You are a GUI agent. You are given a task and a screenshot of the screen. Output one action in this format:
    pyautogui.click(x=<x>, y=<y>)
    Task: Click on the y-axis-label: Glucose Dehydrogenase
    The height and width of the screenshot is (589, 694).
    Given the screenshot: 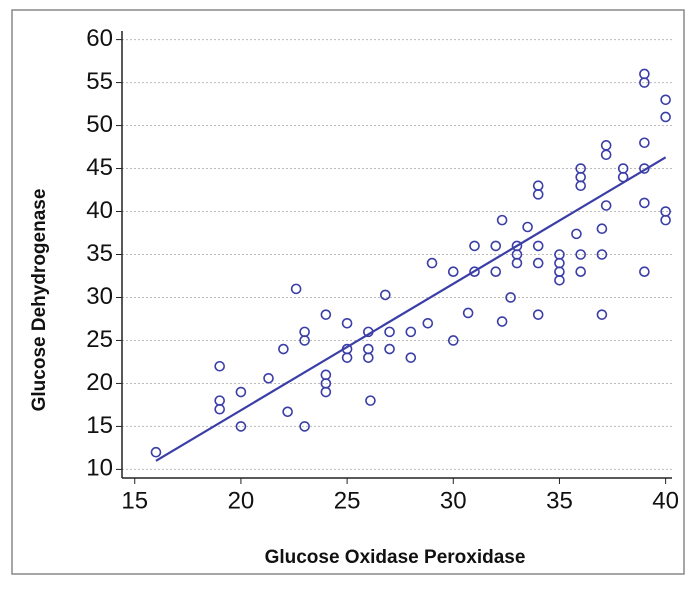 What is the action you would take?
    pyautogui.click(x=39, y=300)
    